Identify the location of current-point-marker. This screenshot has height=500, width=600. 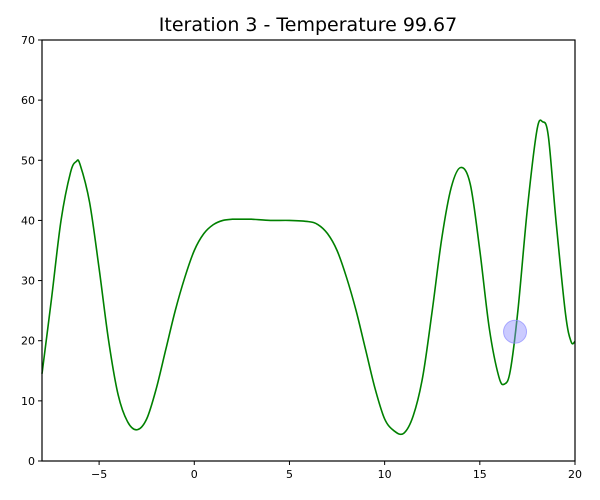
(515, 331).